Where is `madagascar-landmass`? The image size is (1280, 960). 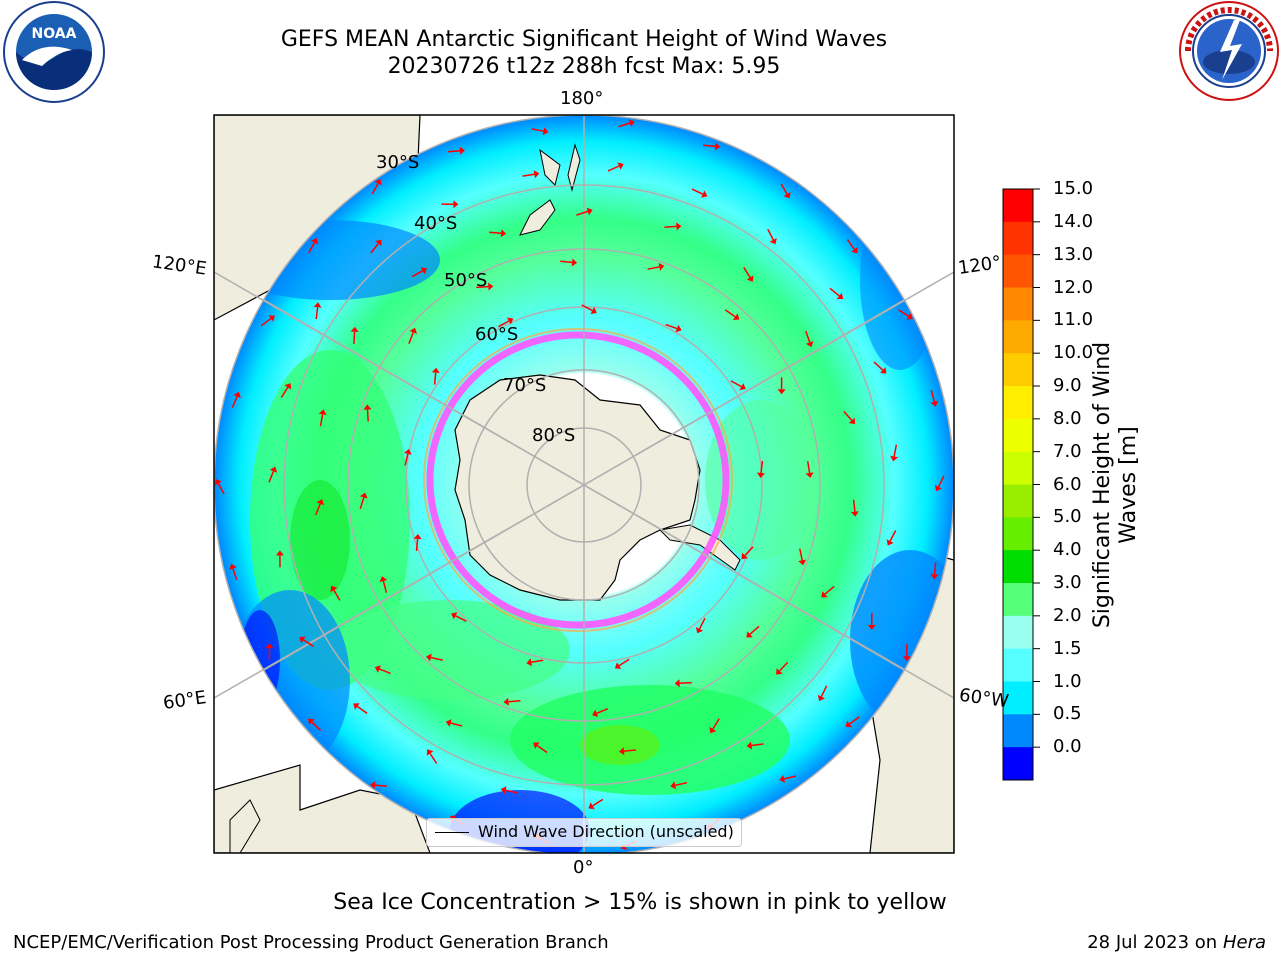 madagascar-landmass is located at coordinates (245, 826).